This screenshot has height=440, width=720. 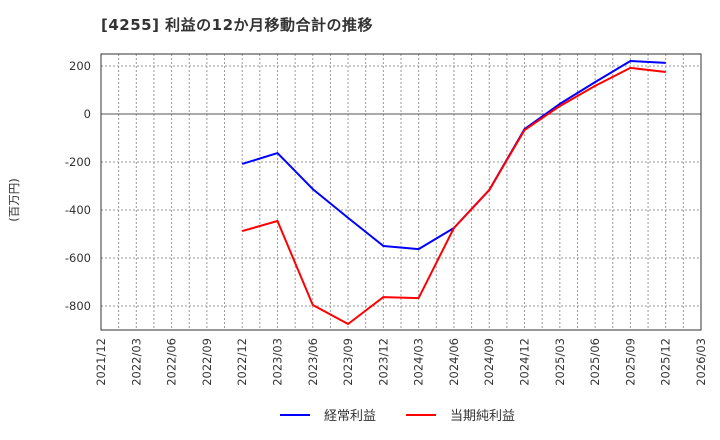 I want to click on x-tick-label: 2023/09, so click(x=348, y=362).